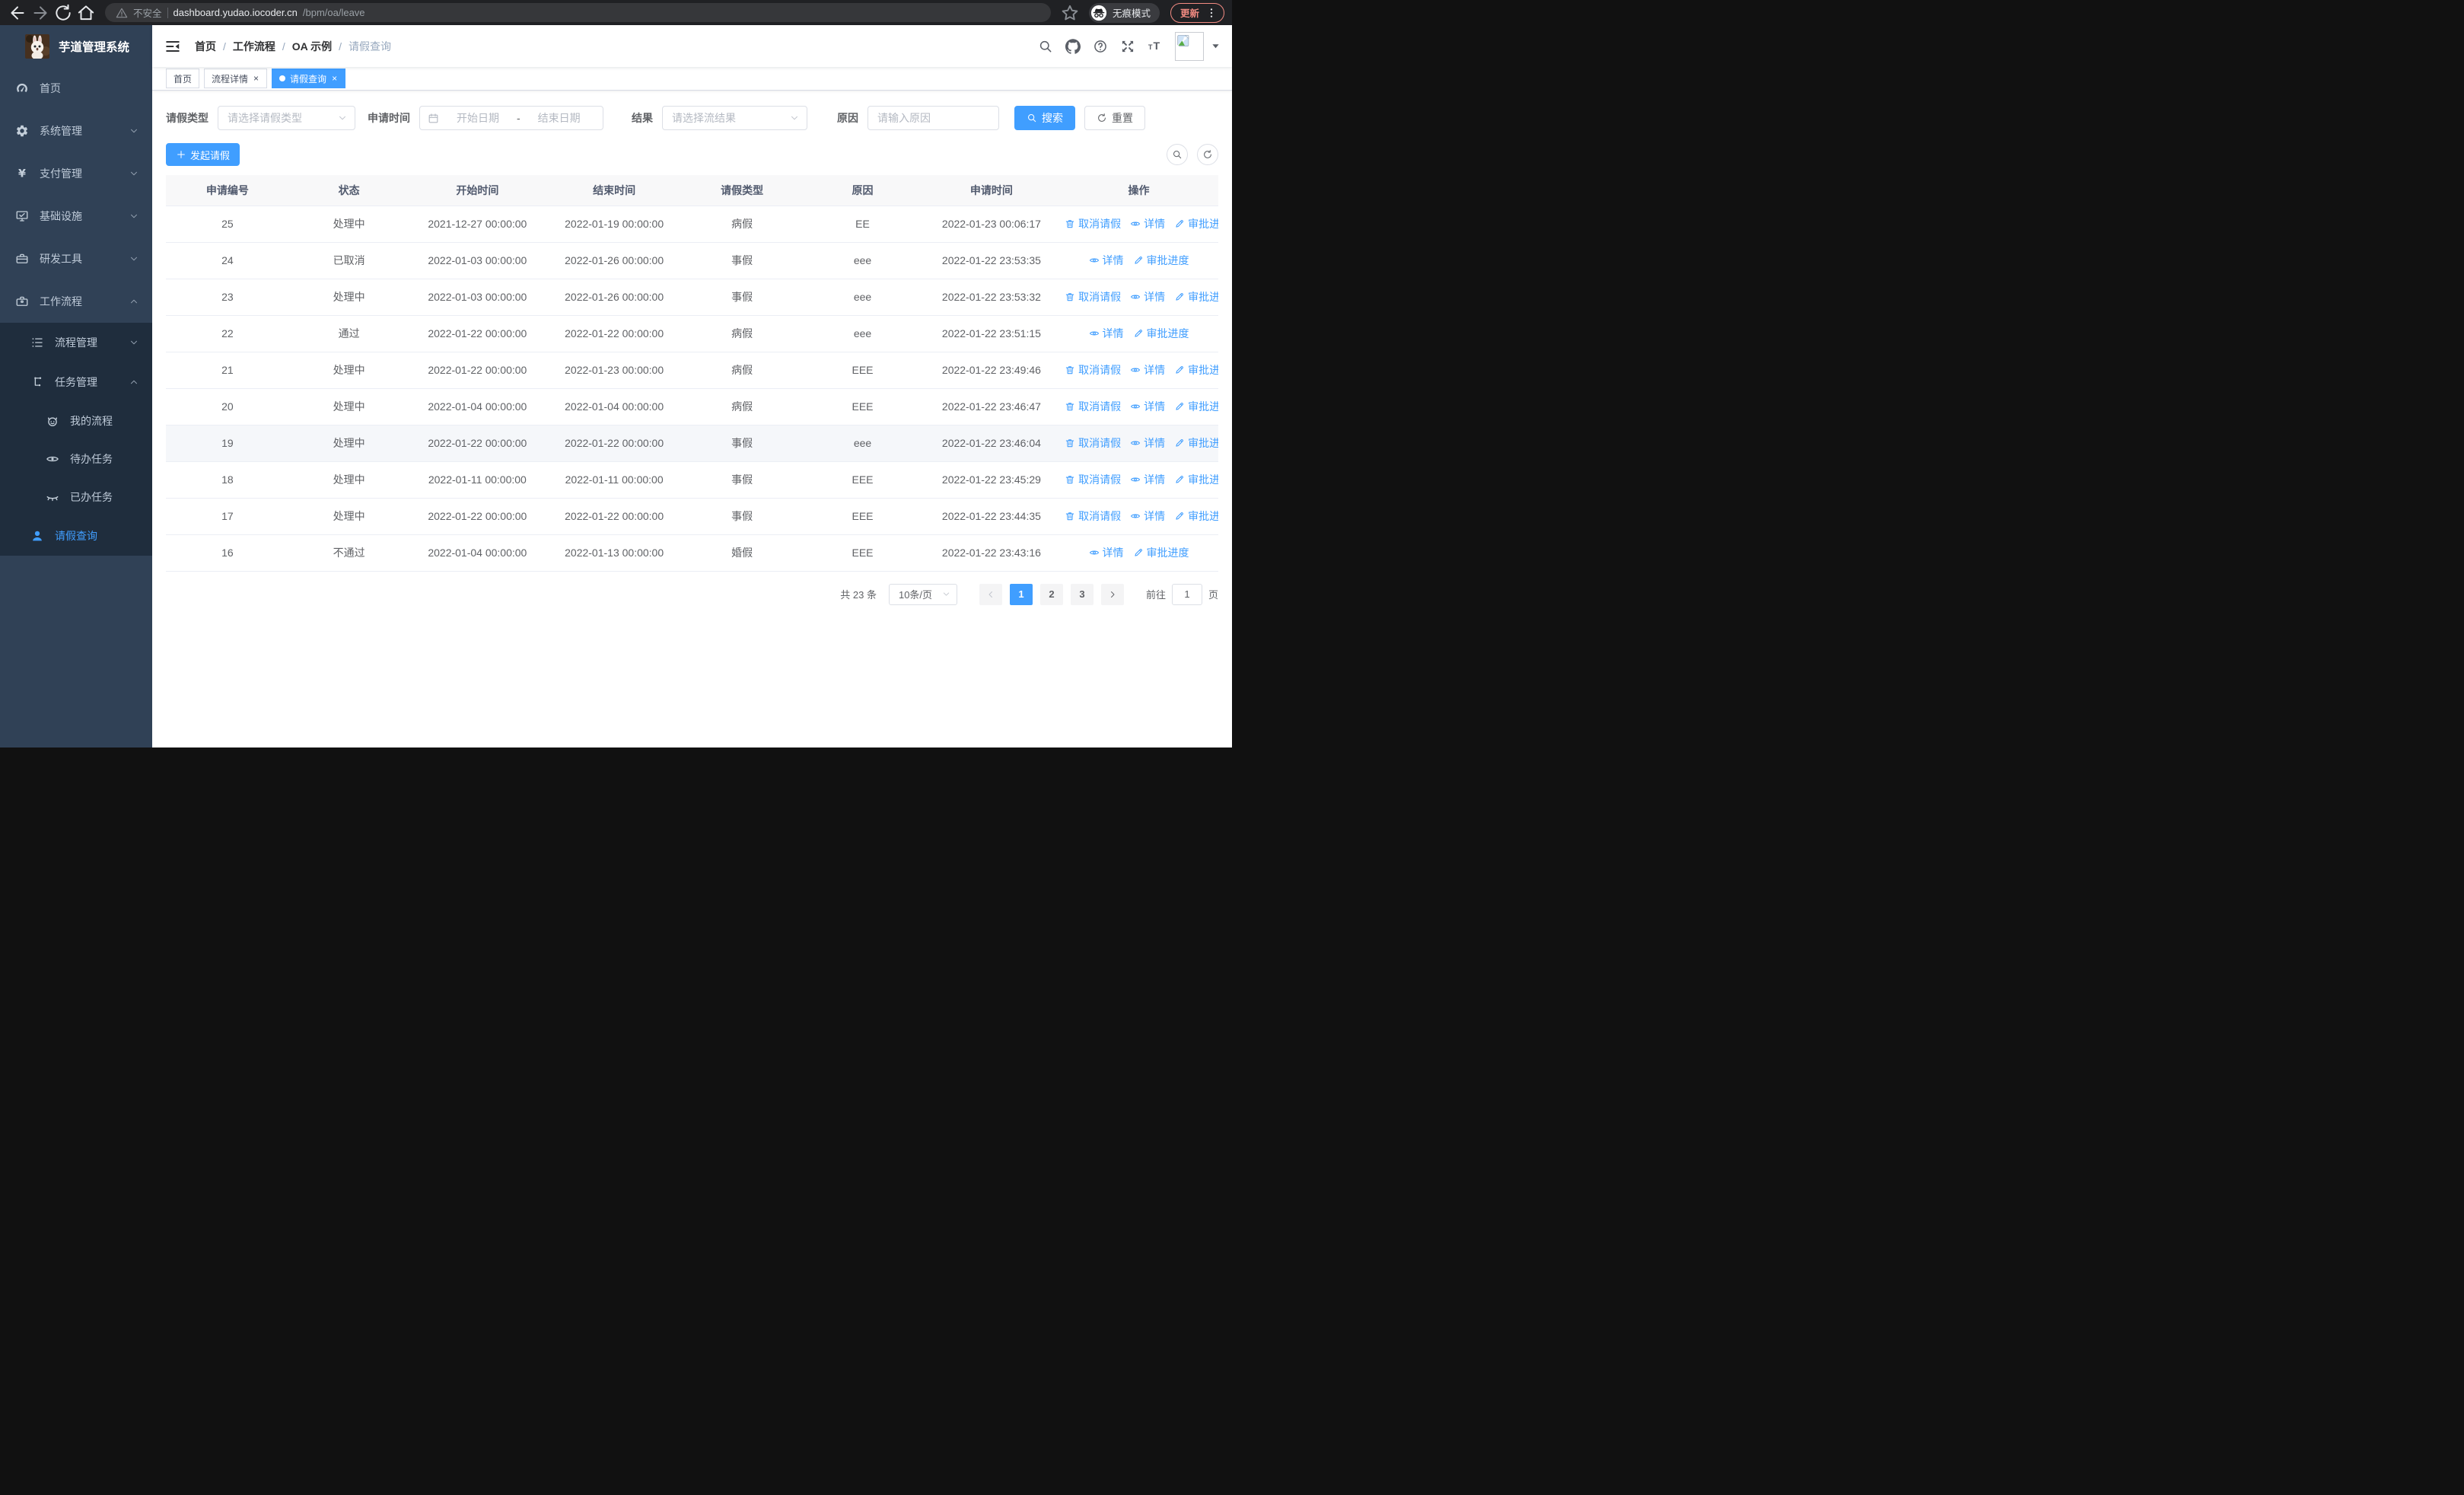  I want to click on sidebar-item-devtools: 研发工具, so click(76, 259).